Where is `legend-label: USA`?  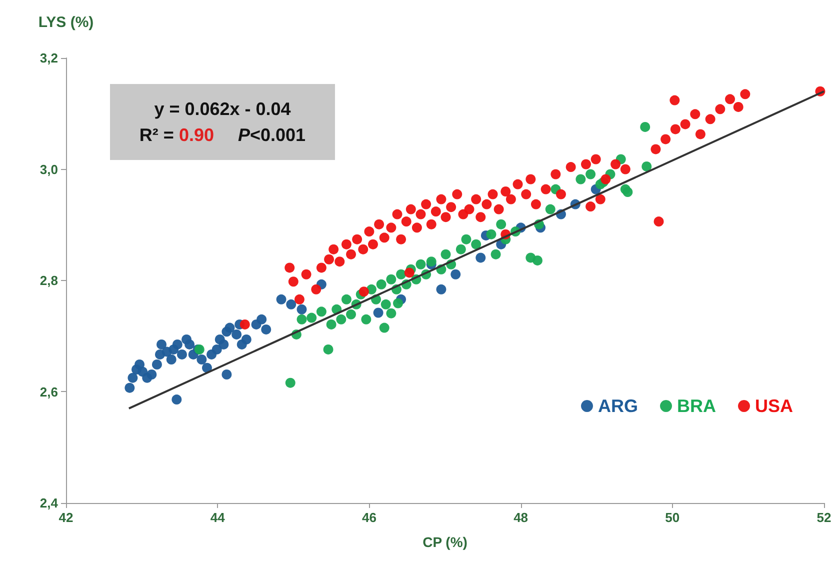 legend-label: USA is located at coordinates (774, 406).